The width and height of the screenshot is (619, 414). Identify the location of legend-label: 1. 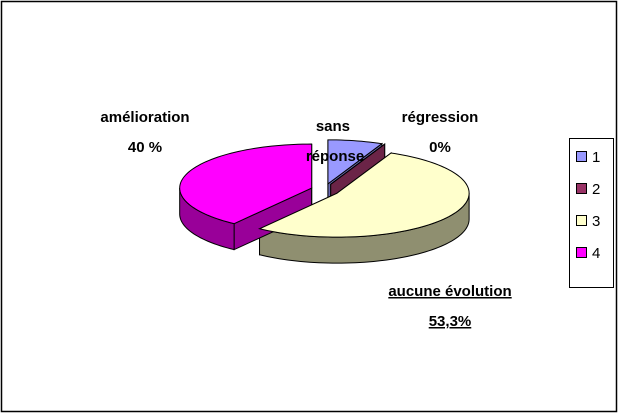
(596, 157).